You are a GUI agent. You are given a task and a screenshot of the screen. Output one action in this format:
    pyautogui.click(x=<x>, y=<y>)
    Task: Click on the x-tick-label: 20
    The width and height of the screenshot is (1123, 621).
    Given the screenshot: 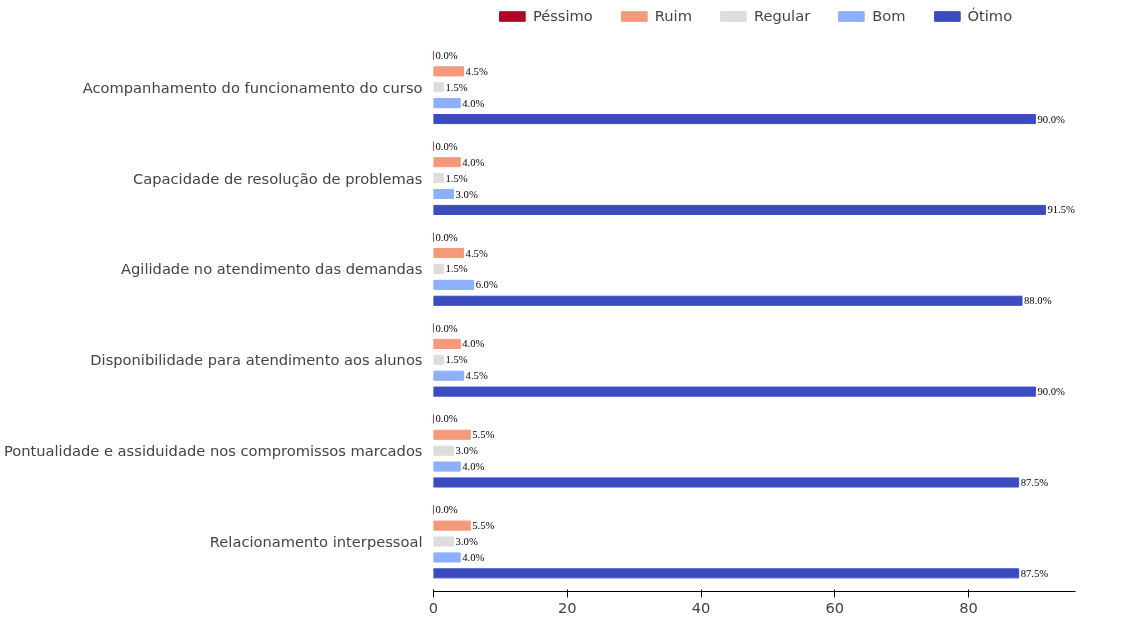 What is the action you would take?
    pyautogui.click(x=567, y=607)
    